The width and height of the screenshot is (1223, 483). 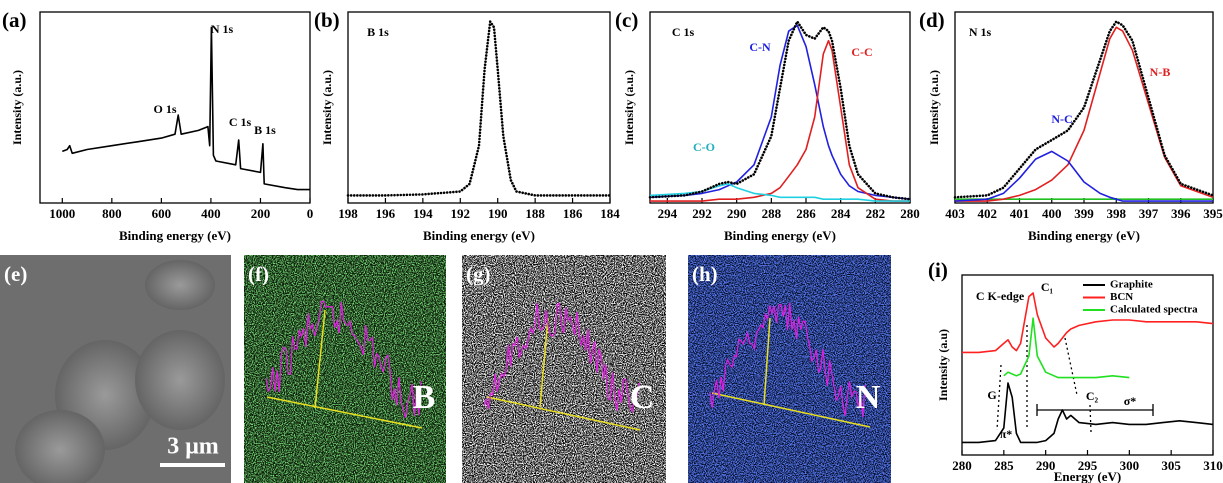 What do you see at coordinates (1149, 213) in the screenshot?
I see `x-tick-label: 397` at bounding box center [1149, 213].